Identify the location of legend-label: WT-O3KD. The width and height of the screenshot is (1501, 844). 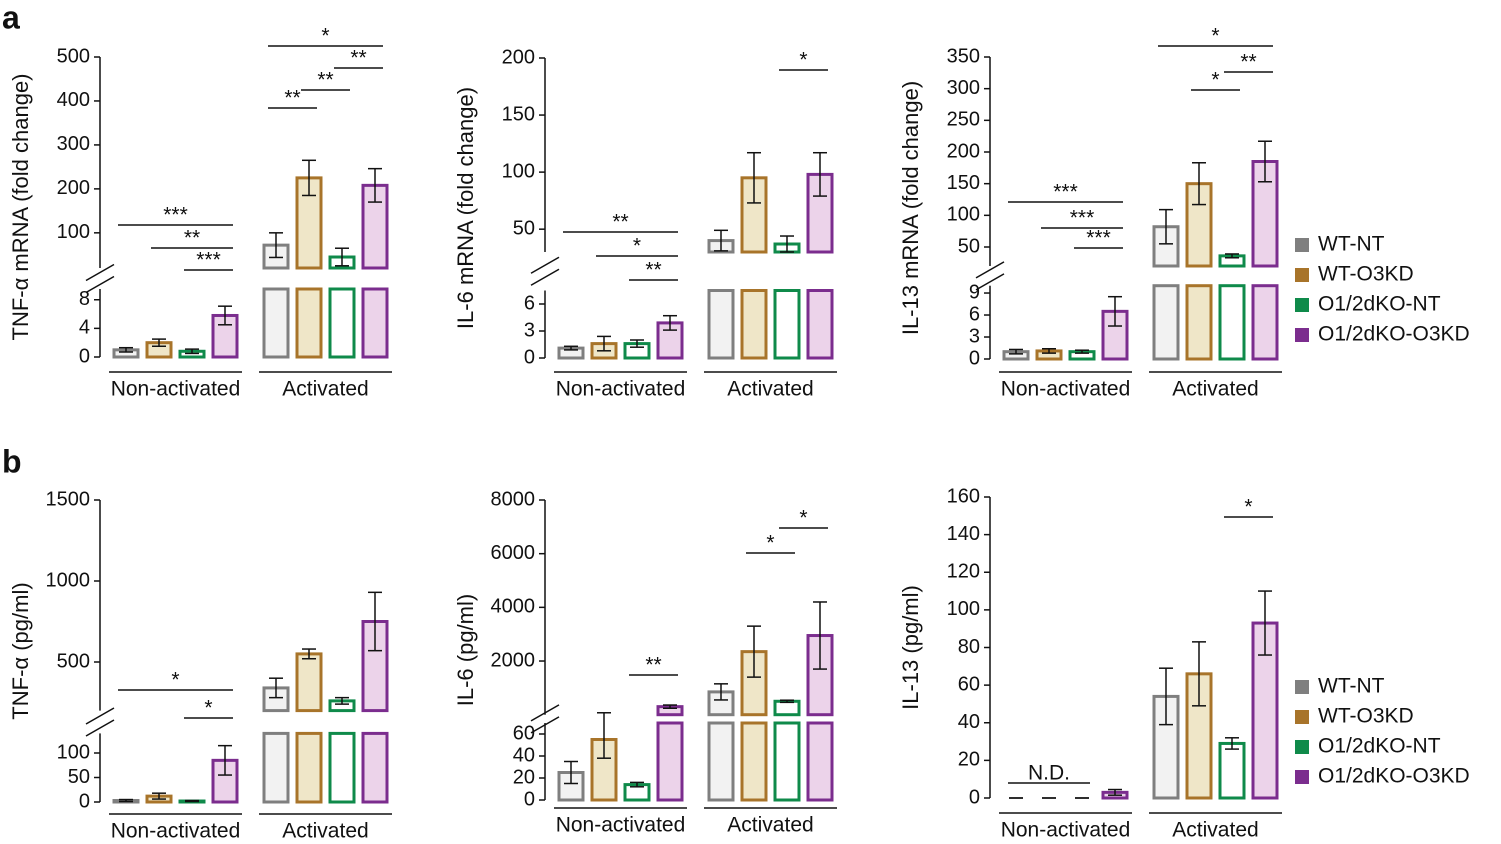
(1366, 274).